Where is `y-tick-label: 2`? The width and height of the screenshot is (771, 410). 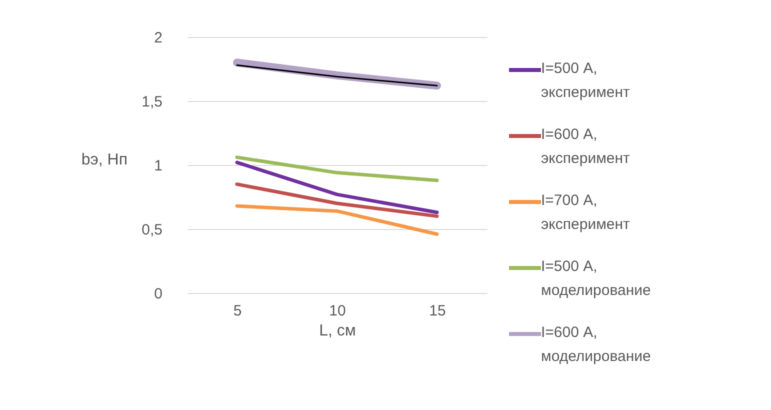 y-tick-label: 2 is located at coordinates (158, 38).